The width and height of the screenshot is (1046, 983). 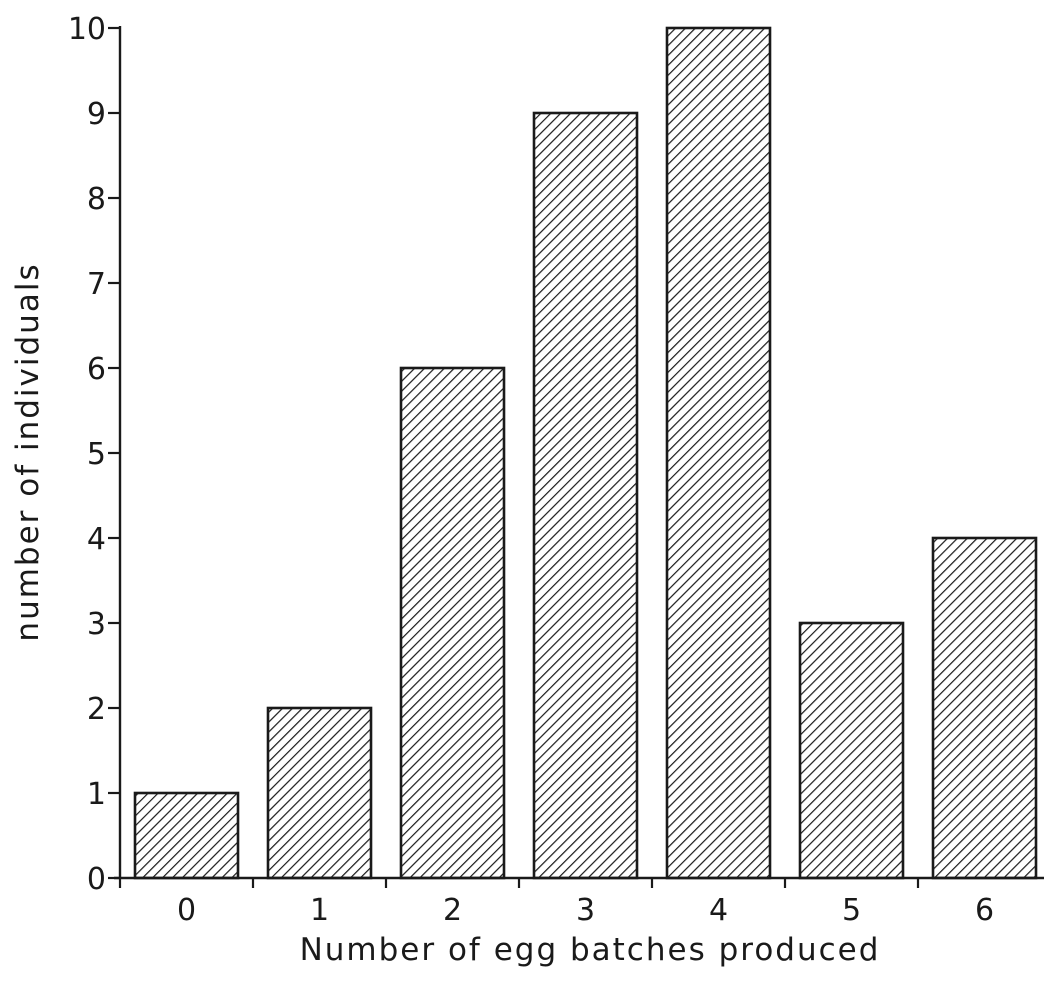 I want to click on y-tick-label-5: 5, so click(x=96, y=454).